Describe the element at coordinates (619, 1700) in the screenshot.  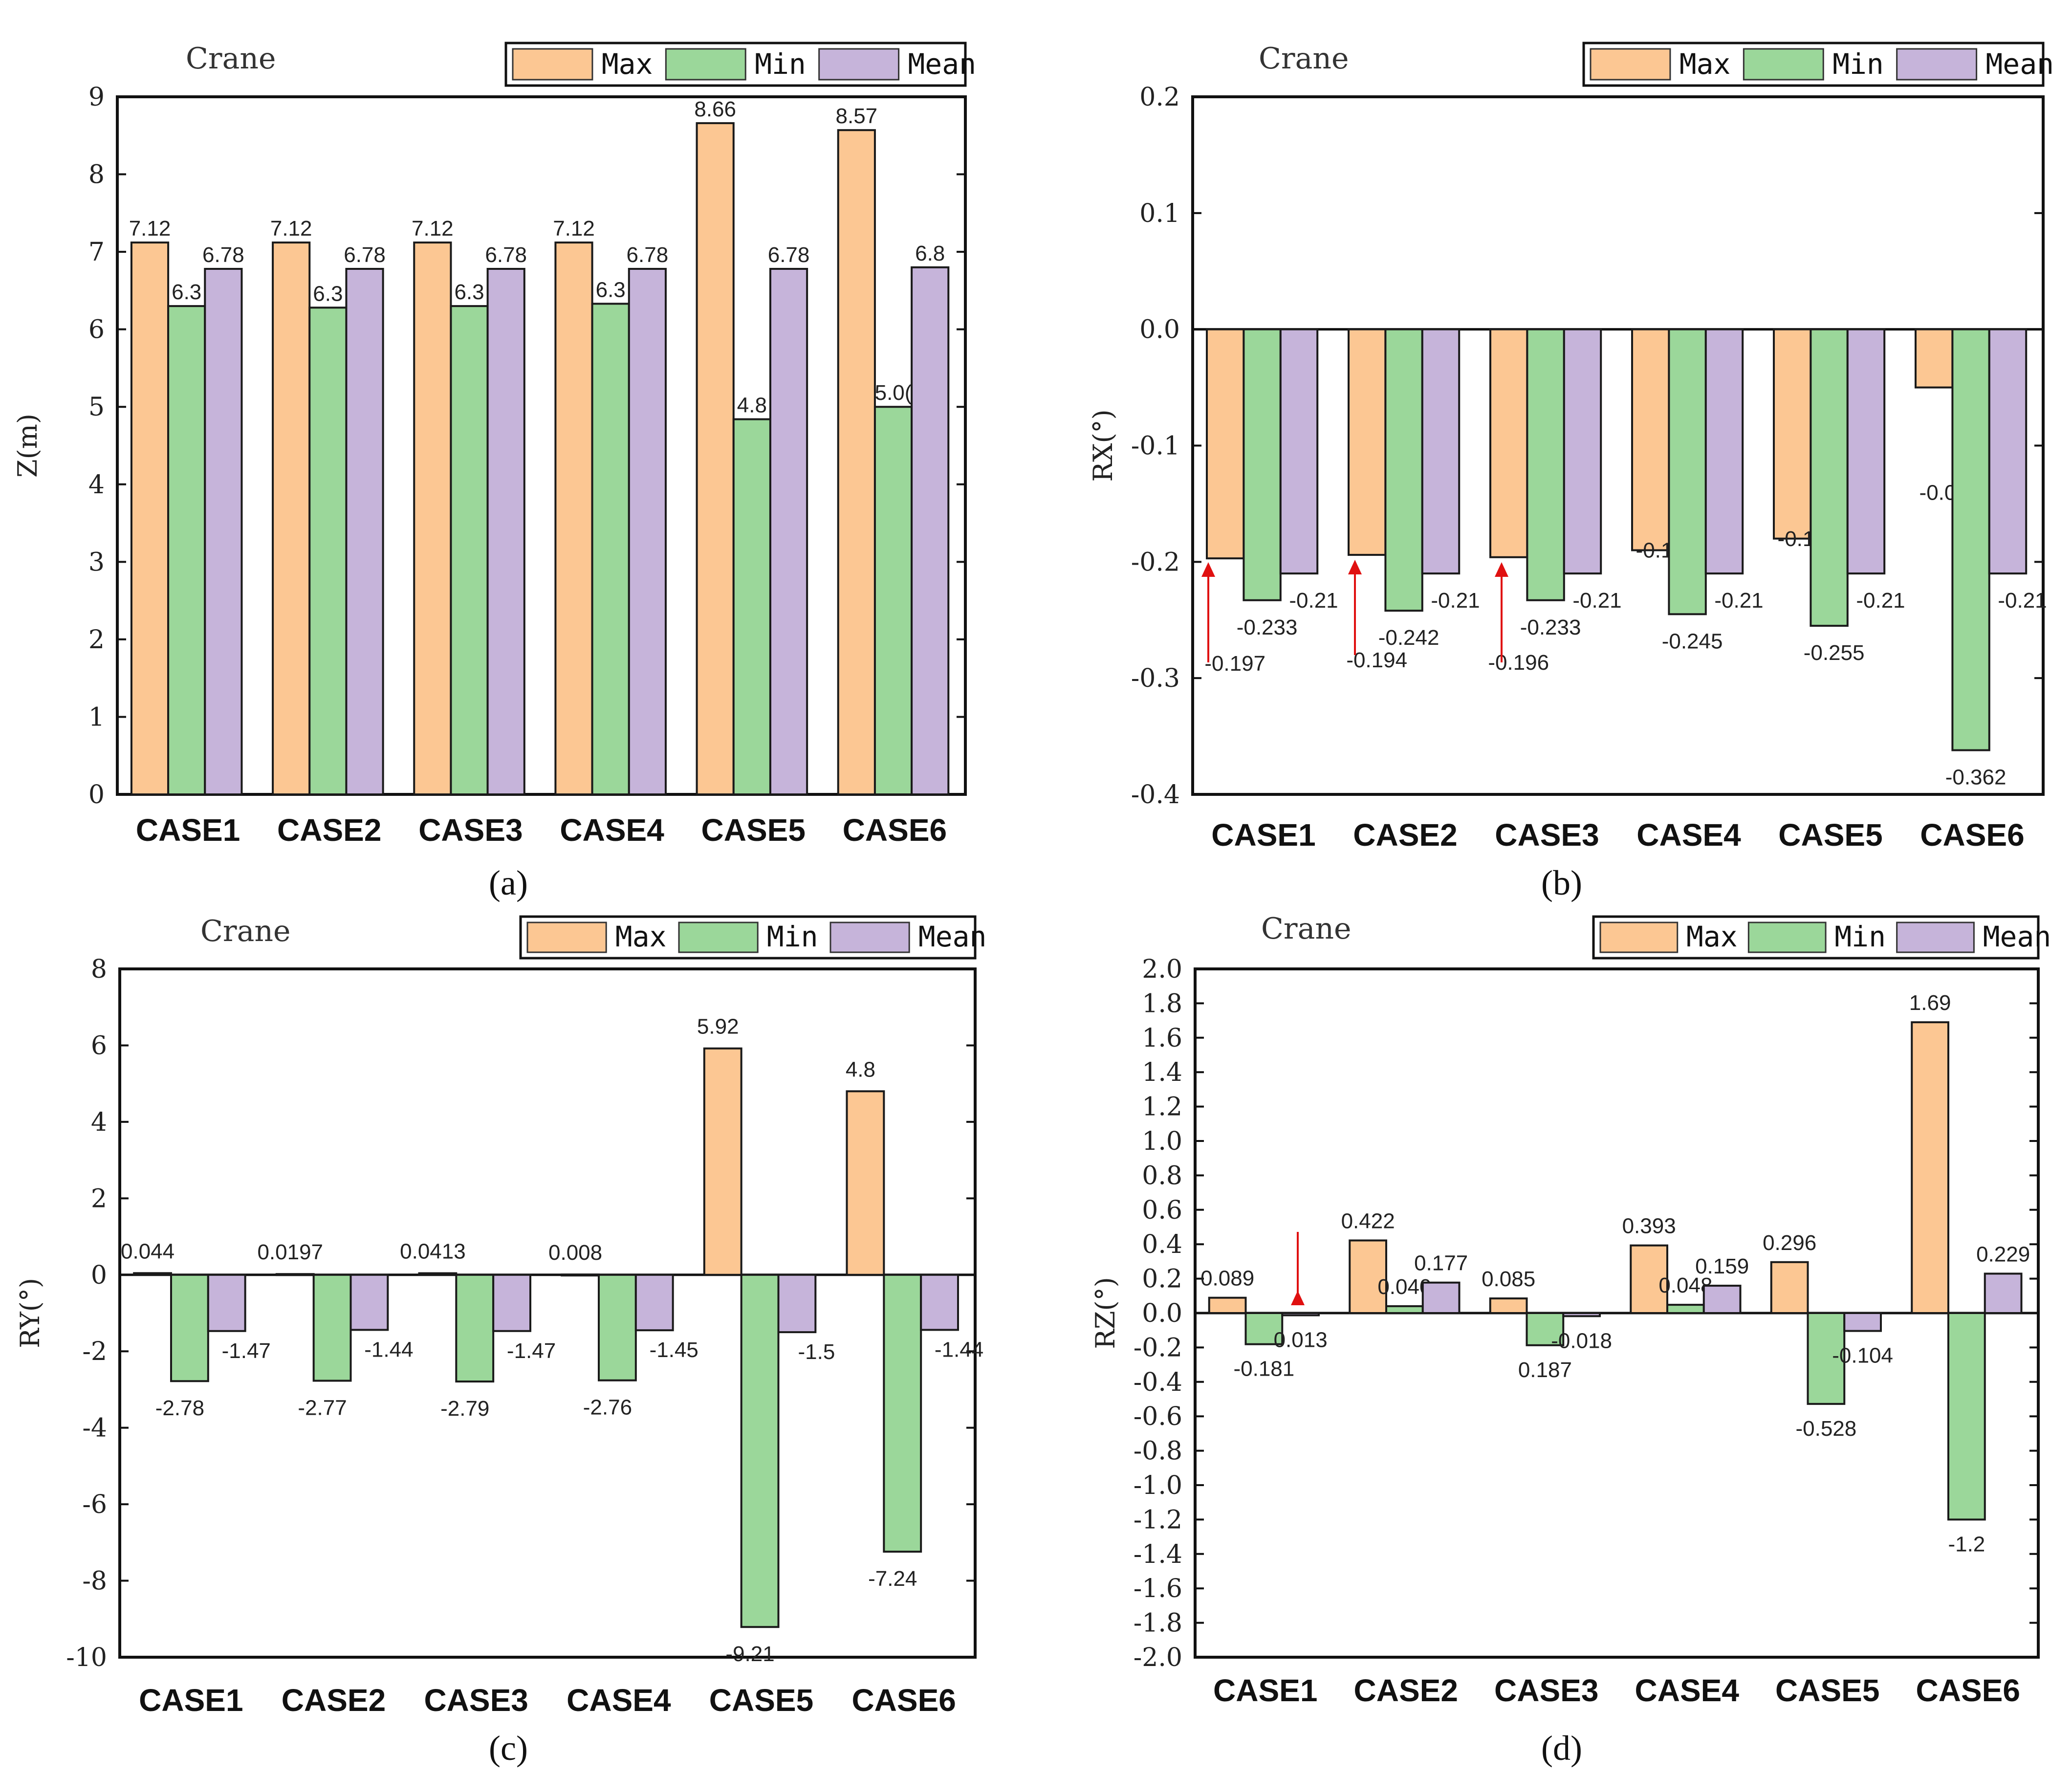
I see `x-tick-label: CASE4` at that location.